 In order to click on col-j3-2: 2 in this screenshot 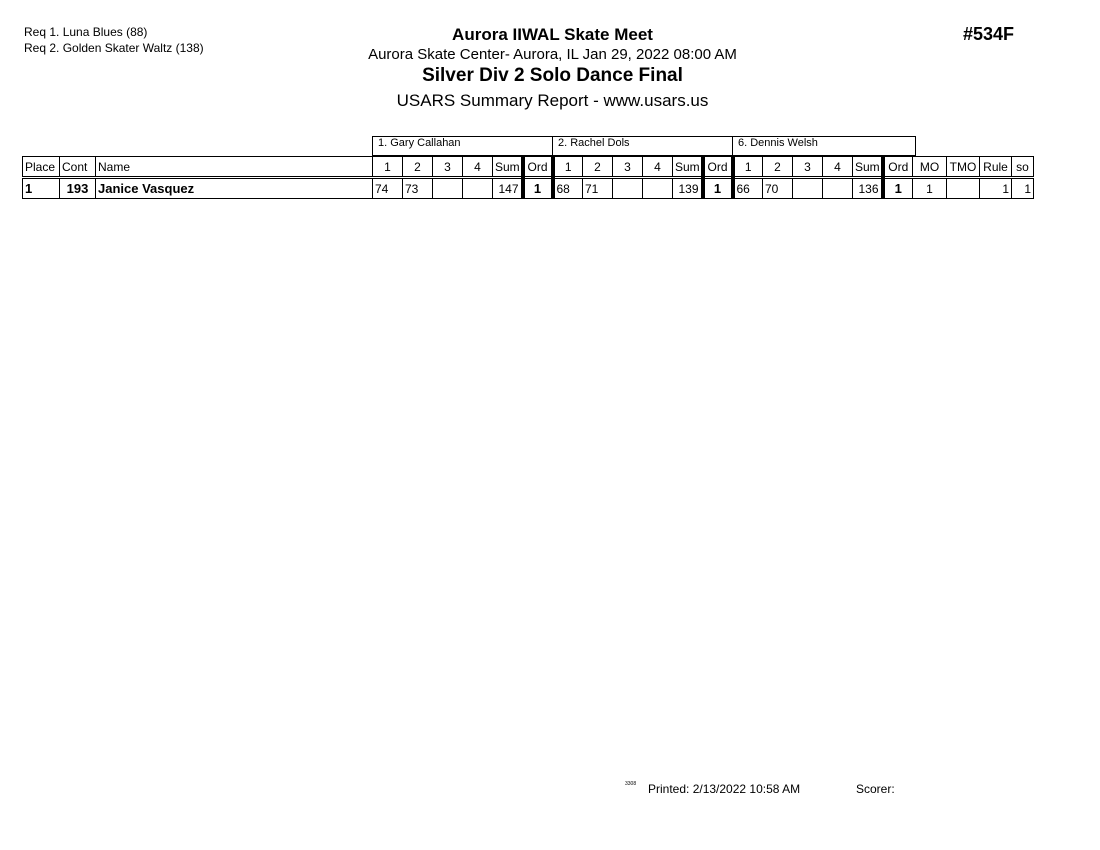, I will do `click(777, 167)`.